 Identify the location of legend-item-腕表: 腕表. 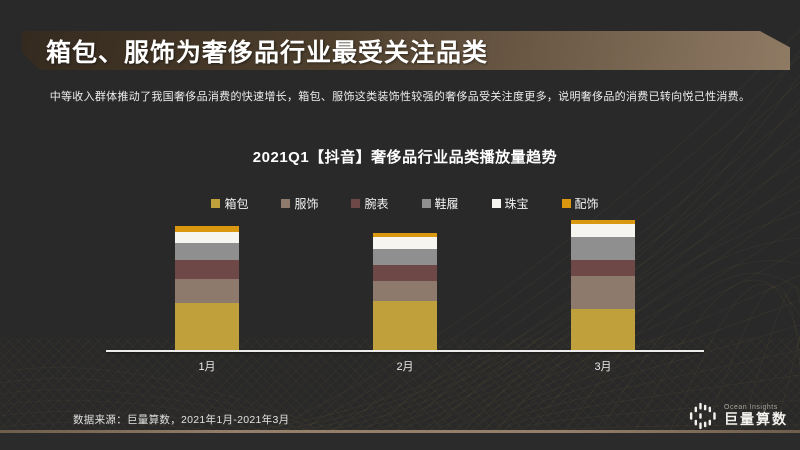
(370, 203).